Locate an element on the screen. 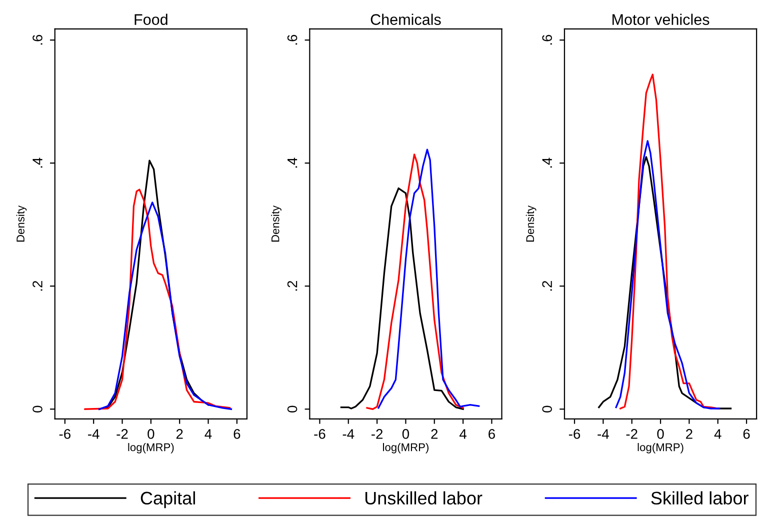 The width and height of the screenshot is (784, 527). legend-label: Unskilled labor is located at coordinates (423, 498).